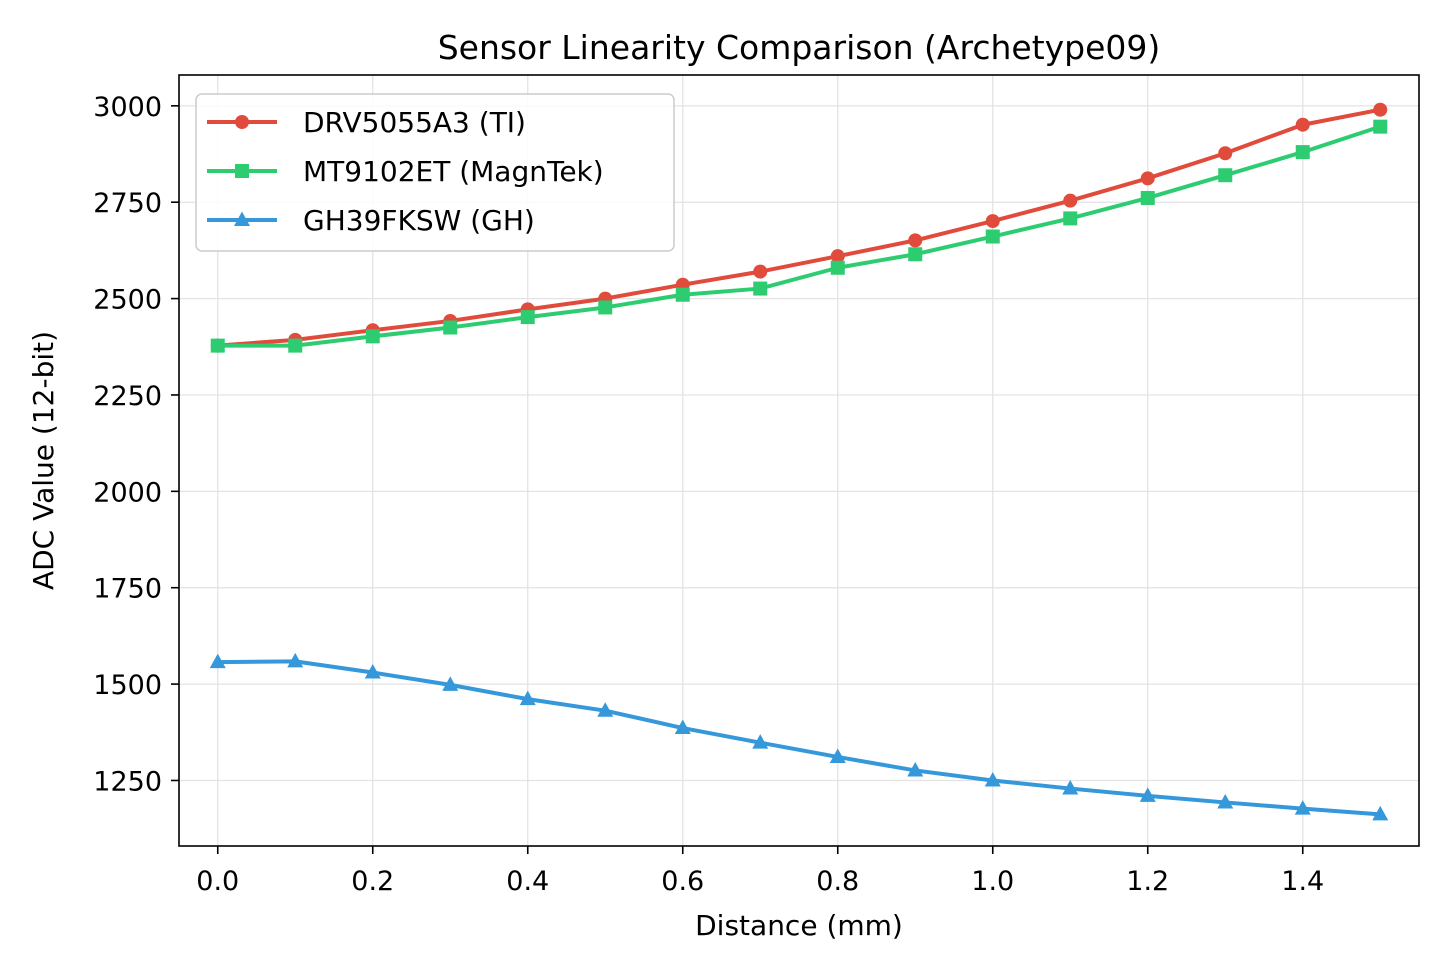 The height and width of the screenshot is (973, 1448). Describe the element at coordinates (43, 460) in the screenshot. I see `y-axis-title: ADC Value (12-bit)` at that location.